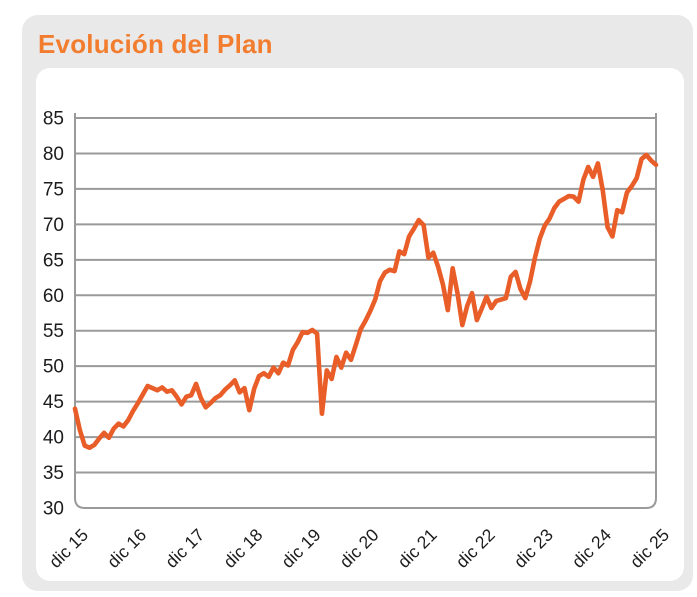 The height and width of the screenshot is (597, 697). Describe the element at coordinates (53, 509) in the screenshot. I see `y-axis-label: 30` at that location.